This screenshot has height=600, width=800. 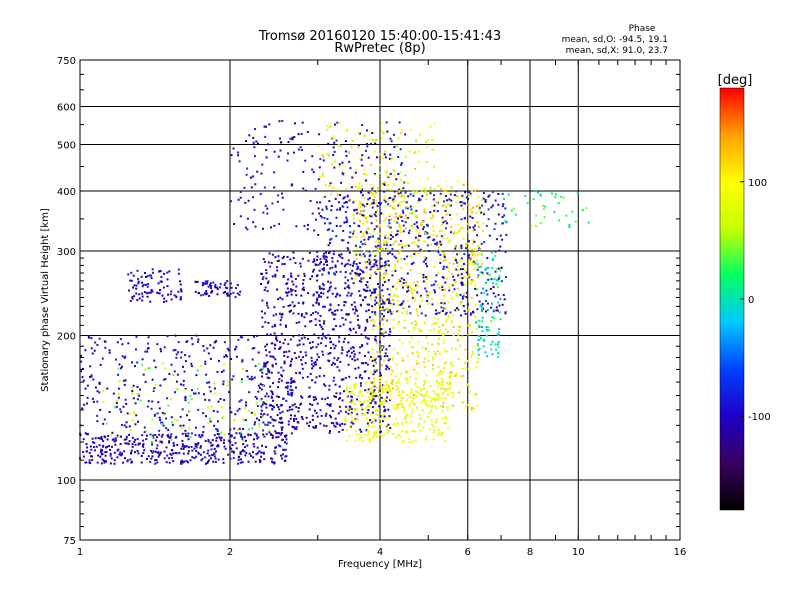 What do you see at coordinates (66, 146) in the screenshot?
I see `y-tick-label: 500` at bounding box center [66, 146].